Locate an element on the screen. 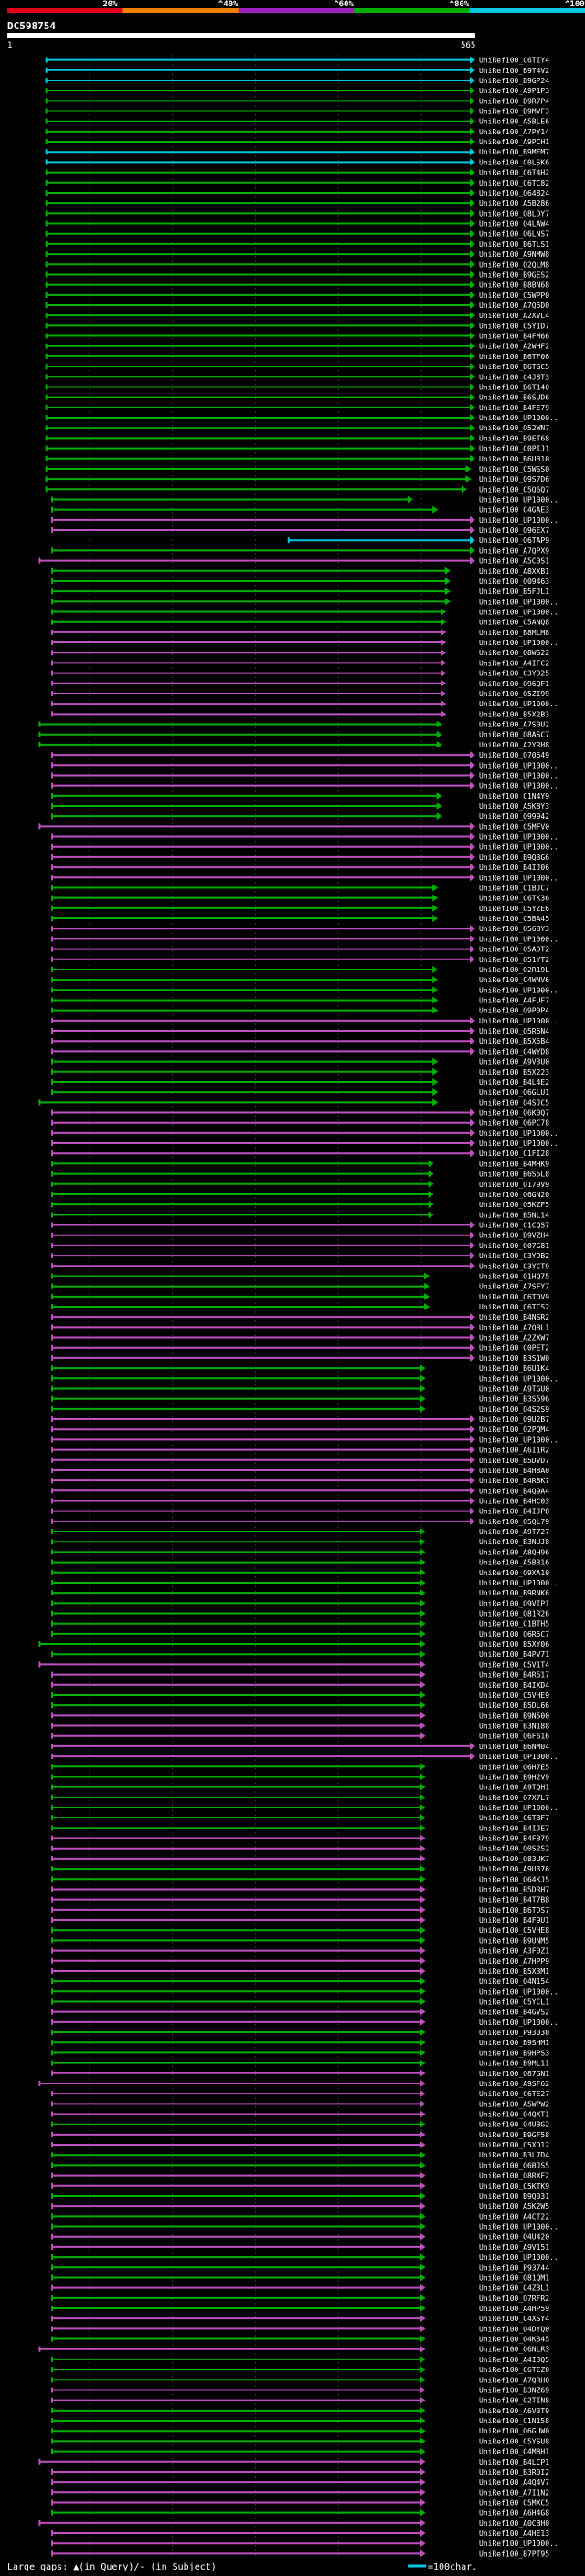  hit-row: UniRef100_C6TBF7 is located at coordinates (300, 1818).